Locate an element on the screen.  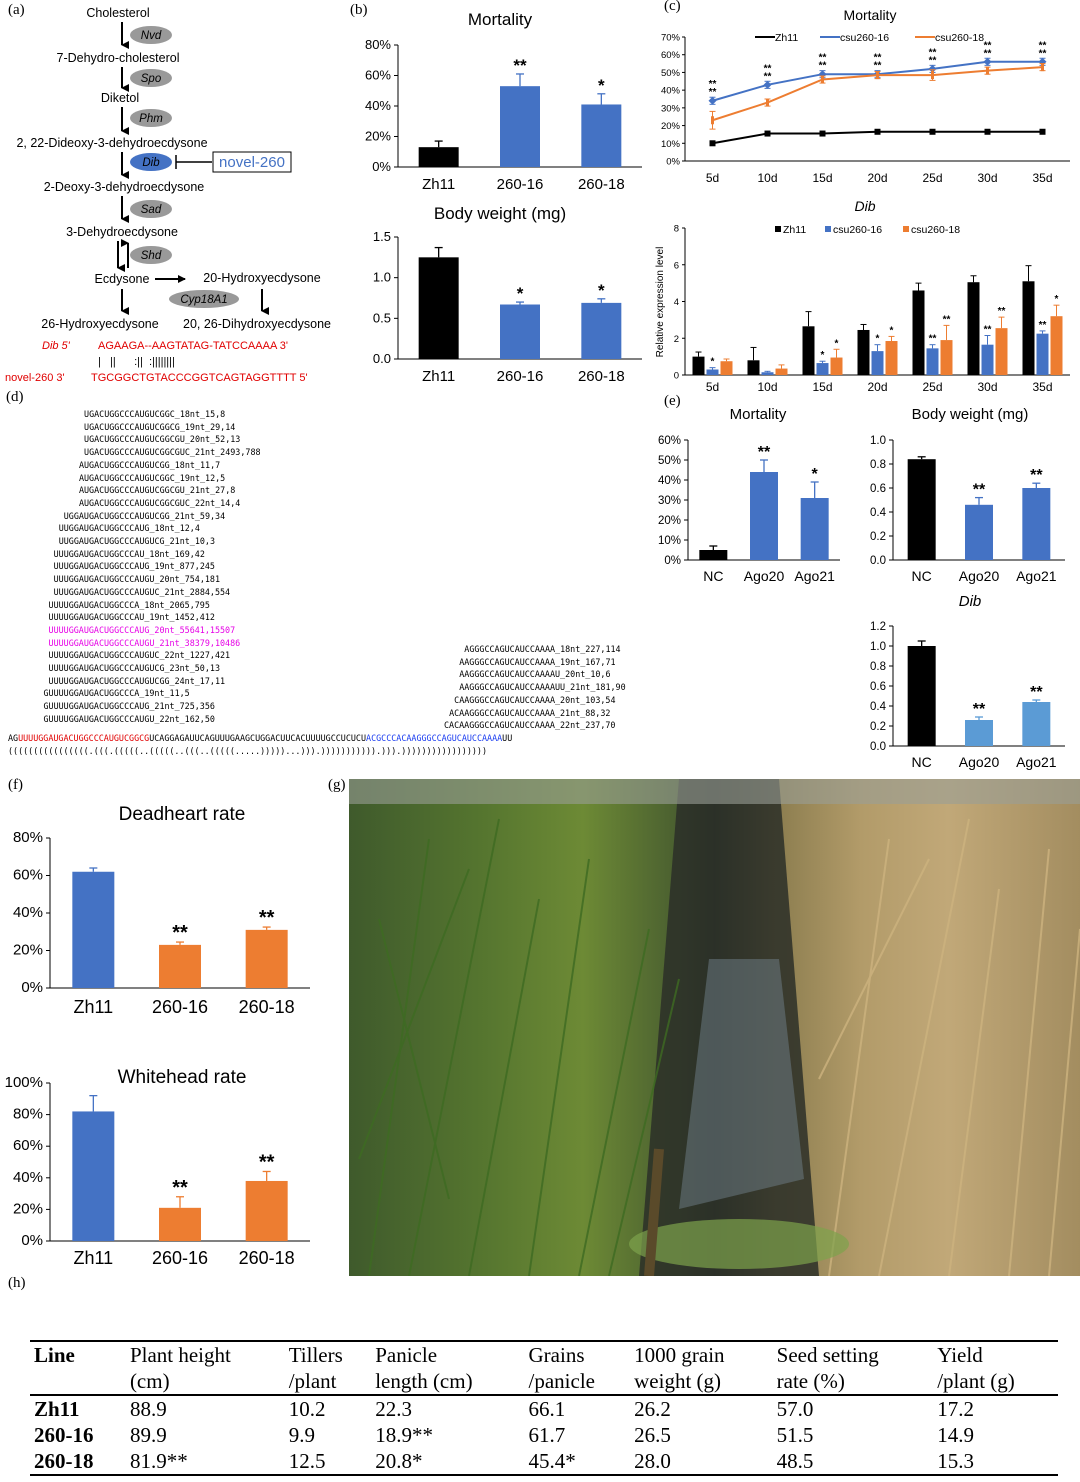
table-cell: 14.9 is located at coordinates (955, 1435).